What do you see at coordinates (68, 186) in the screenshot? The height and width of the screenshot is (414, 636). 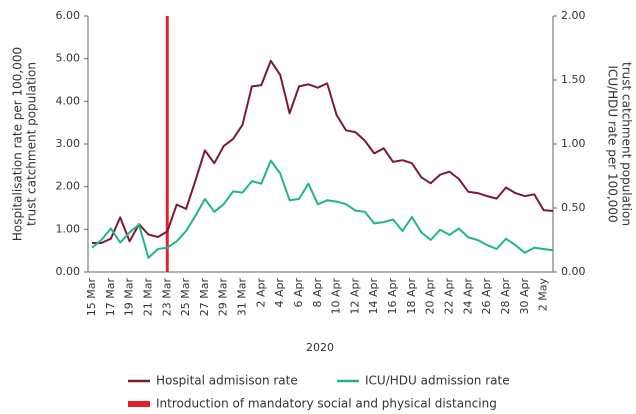 I see `y-tick-label: 2.00` at bounding box center [68, 186].